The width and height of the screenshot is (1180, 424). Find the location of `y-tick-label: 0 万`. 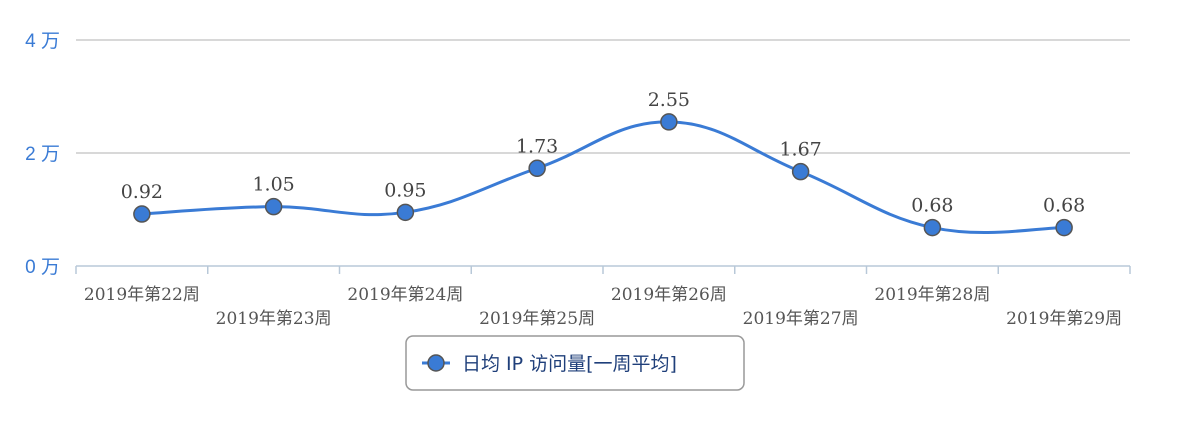

y-tick-label: 0 万 is located at coordinates (42, 267).